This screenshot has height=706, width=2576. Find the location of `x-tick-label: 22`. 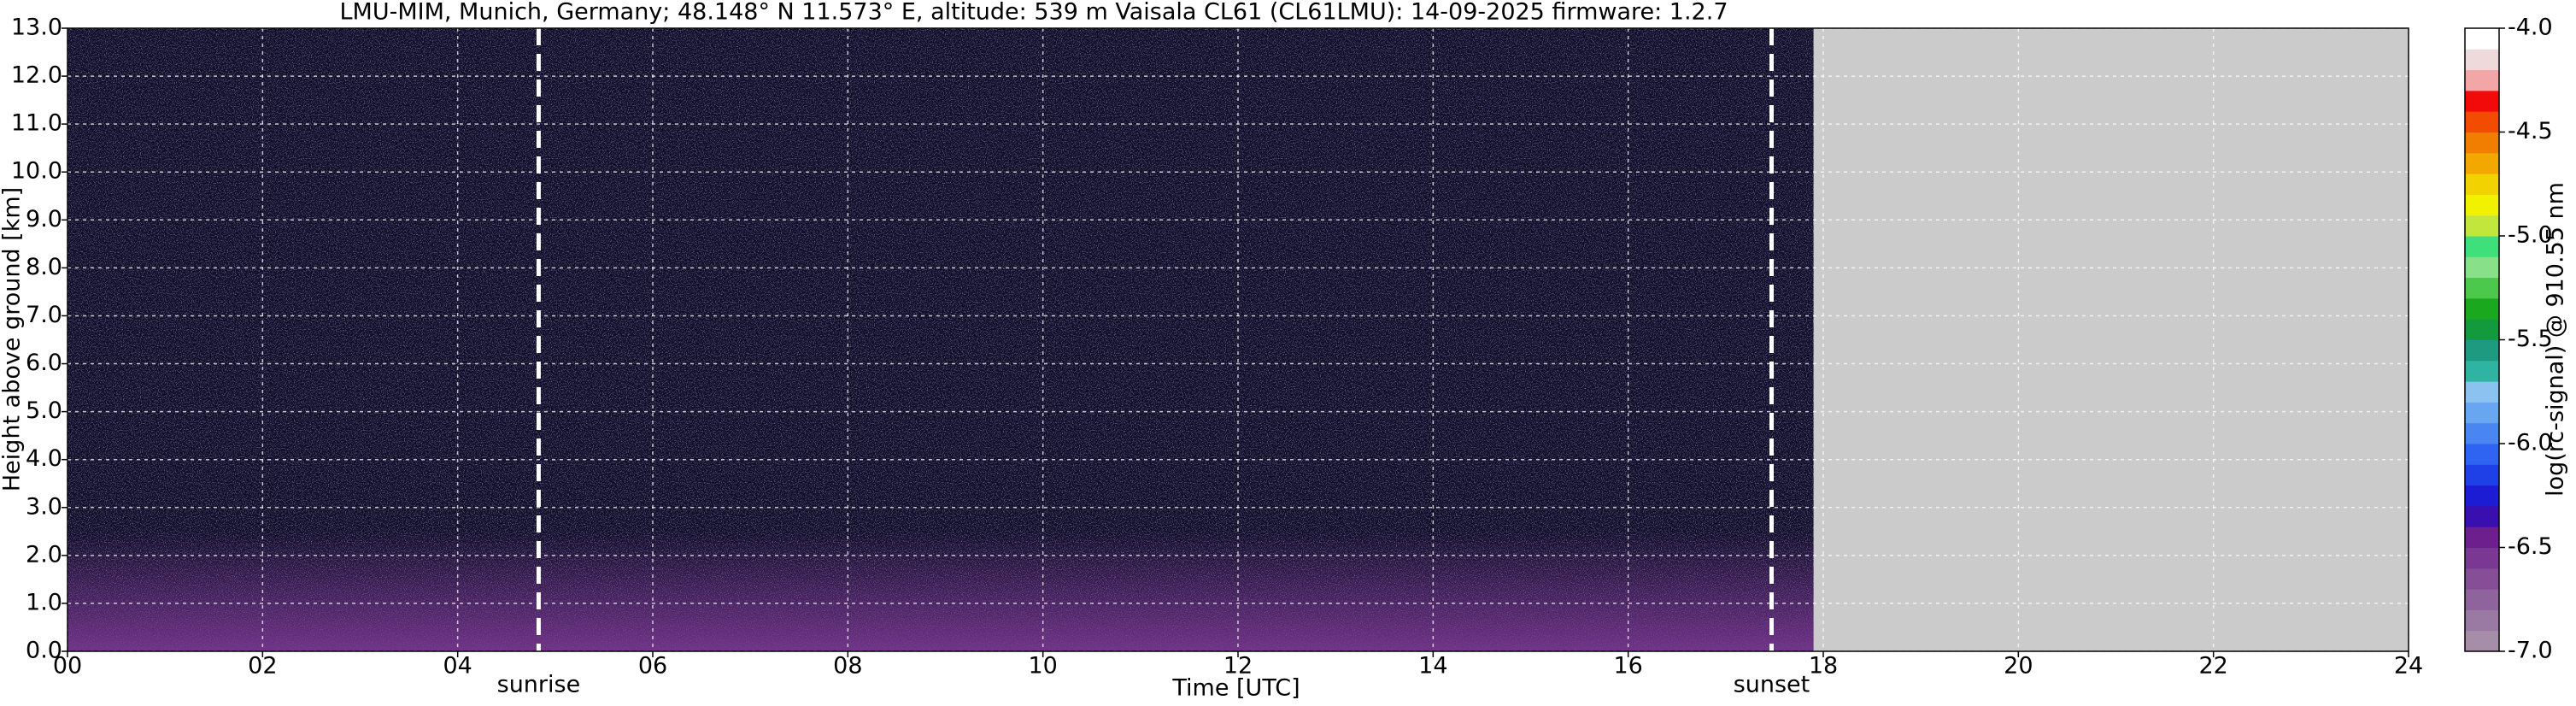

x-tick-label: 22 is located at coordinates (2212, 666).